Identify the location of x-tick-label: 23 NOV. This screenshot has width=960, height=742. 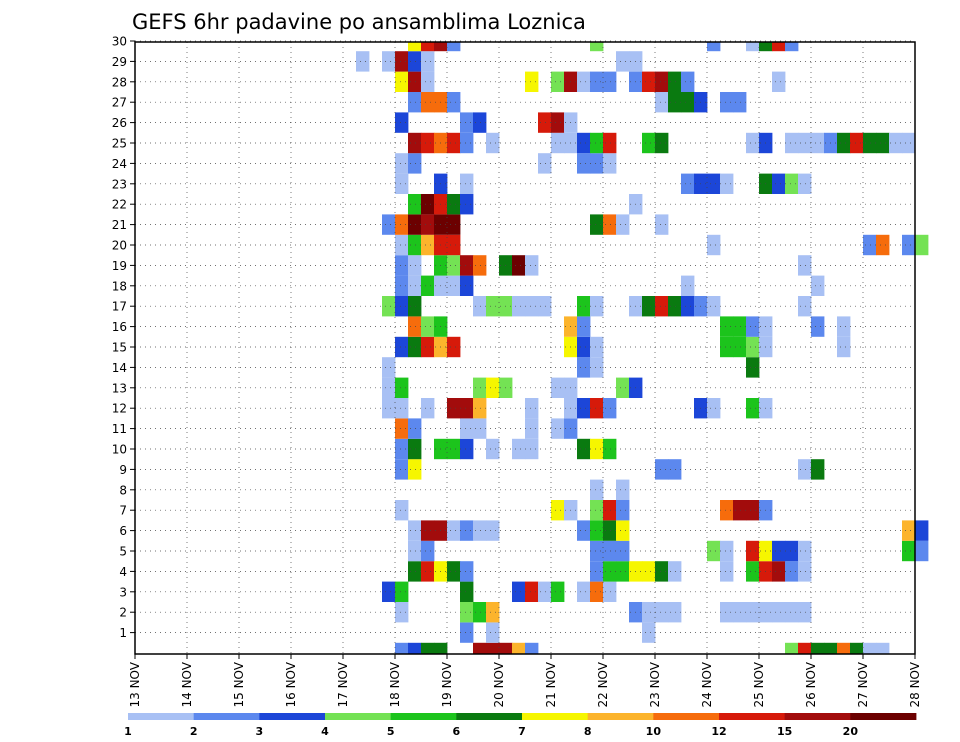
(655, 684).